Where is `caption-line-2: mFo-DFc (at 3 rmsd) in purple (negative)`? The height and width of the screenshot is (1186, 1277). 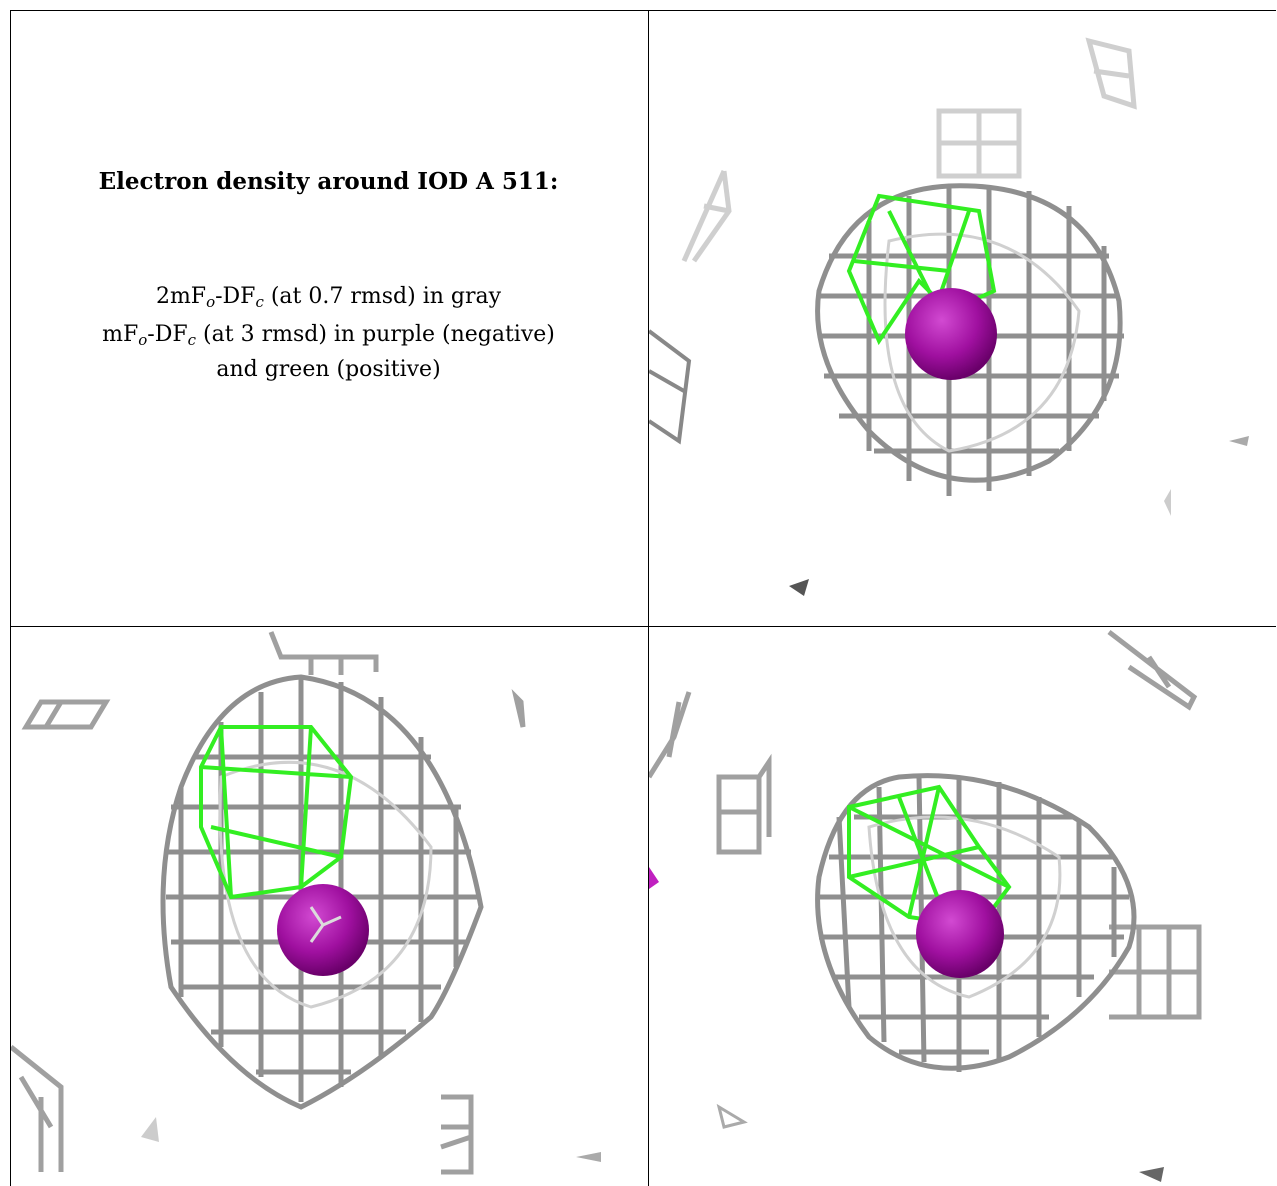 caption-line-2: mFo-DFc (at 3 rmsd) in purple (negative) is located at coordinates (328, 335).